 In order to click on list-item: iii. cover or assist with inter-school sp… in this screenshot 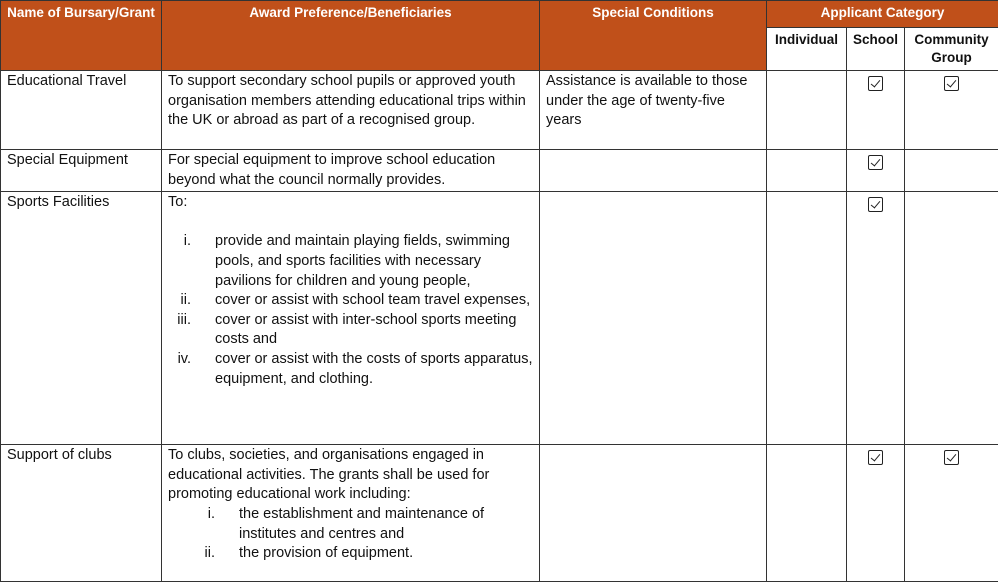, I will do `click(350, 330)`.